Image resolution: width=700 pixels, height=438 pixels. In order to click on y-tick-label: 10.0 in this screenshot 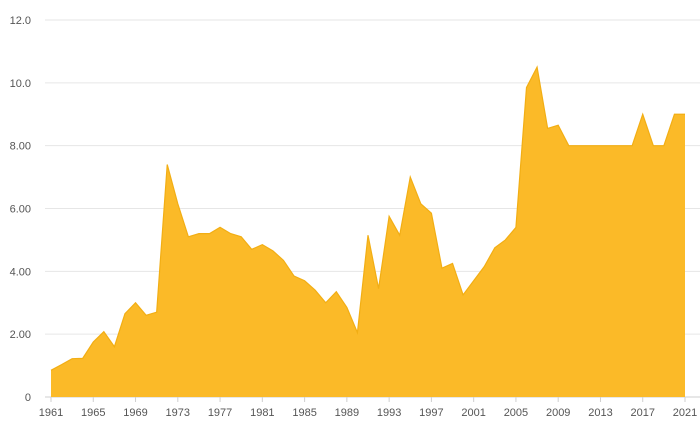, I will do `click(20, 84)`.